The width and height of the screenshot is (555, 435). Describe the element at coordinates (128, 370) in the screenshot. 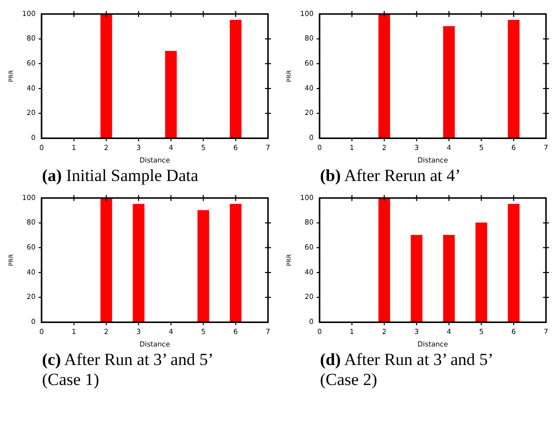

I see `text: (c) After Run at 3’ and 5’ (Case 1)` at that location.